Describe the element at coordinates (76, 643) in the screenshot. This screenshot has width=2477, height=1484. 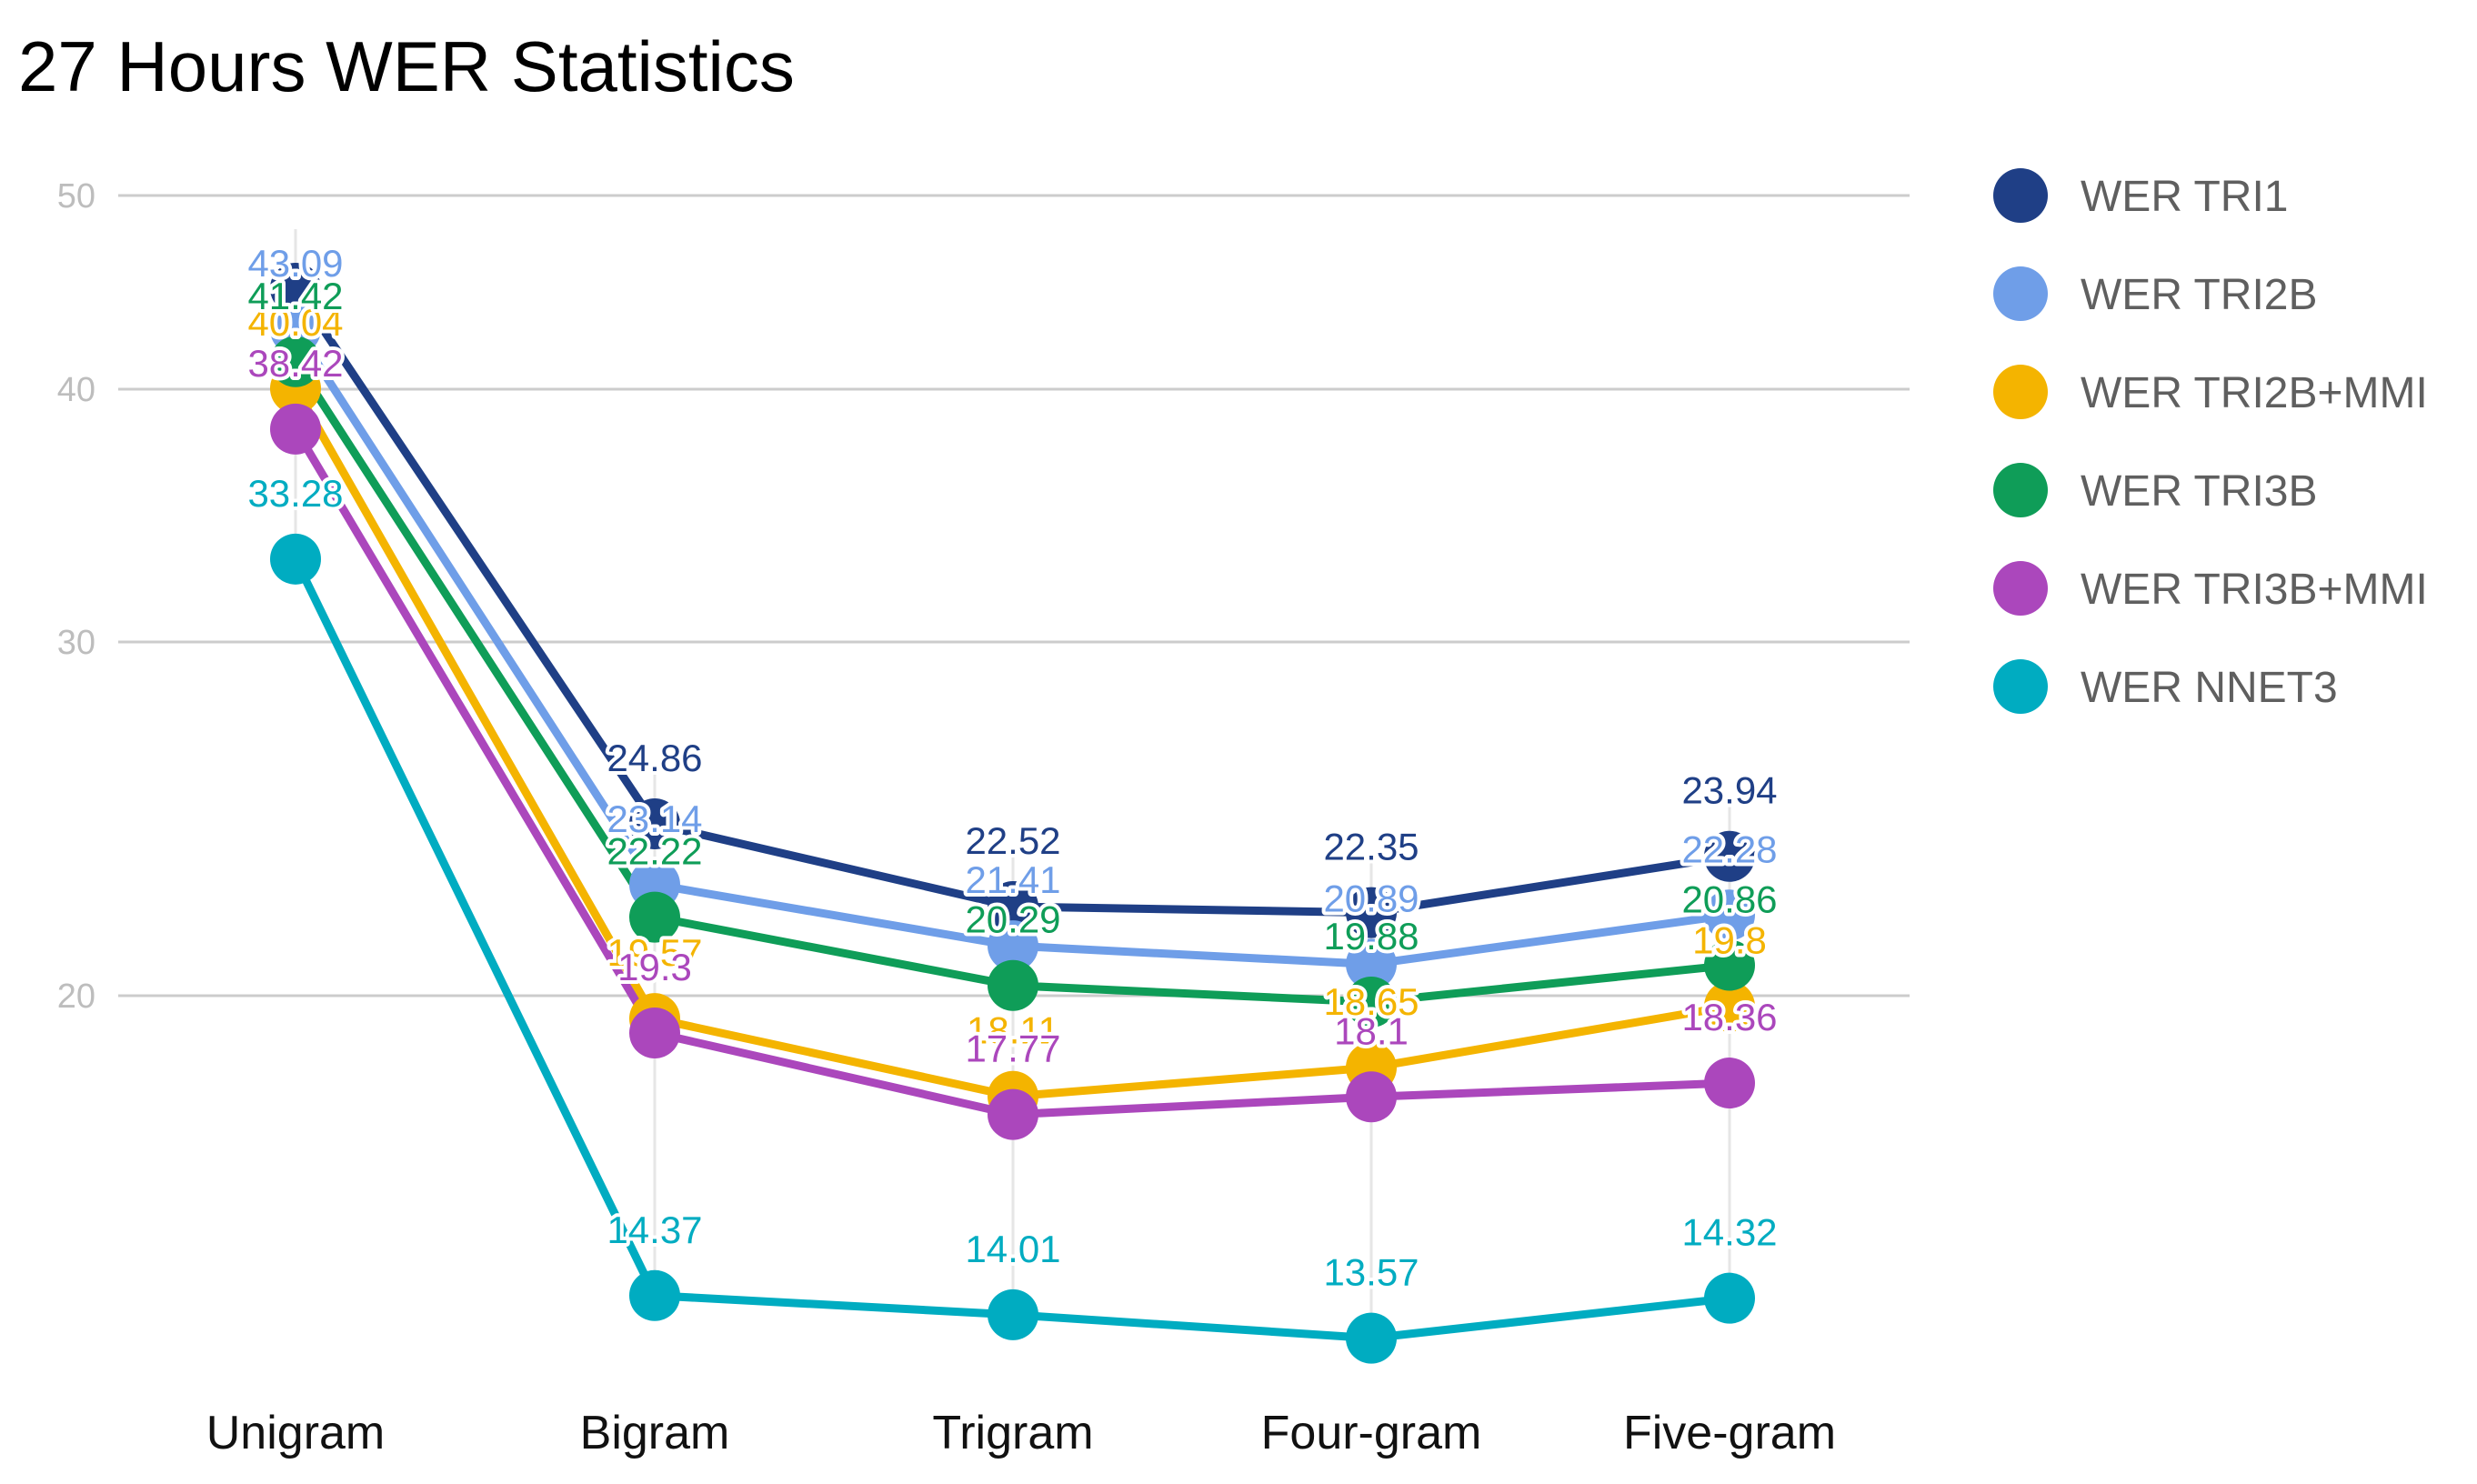
I see `y-tick-label: 30` at that location.